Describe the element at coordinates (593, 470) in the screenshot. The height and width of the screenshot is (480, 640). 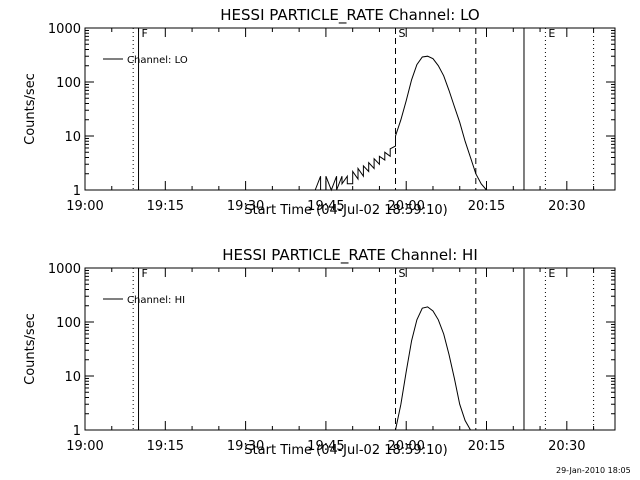
I see `timestamp-footer: 29-Jan-2010 18:05` at that location.